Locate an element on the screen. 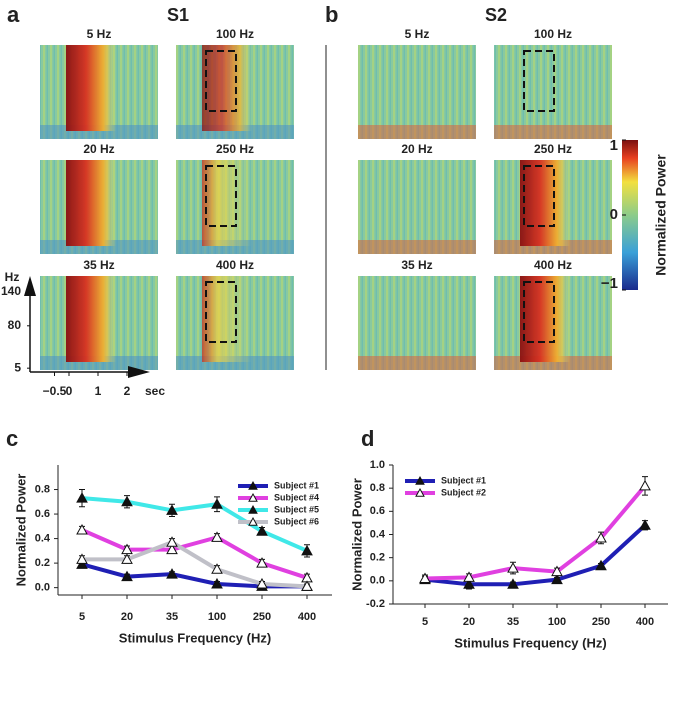  y-tick-label: 1.0 is located at coordinates (377, 465).